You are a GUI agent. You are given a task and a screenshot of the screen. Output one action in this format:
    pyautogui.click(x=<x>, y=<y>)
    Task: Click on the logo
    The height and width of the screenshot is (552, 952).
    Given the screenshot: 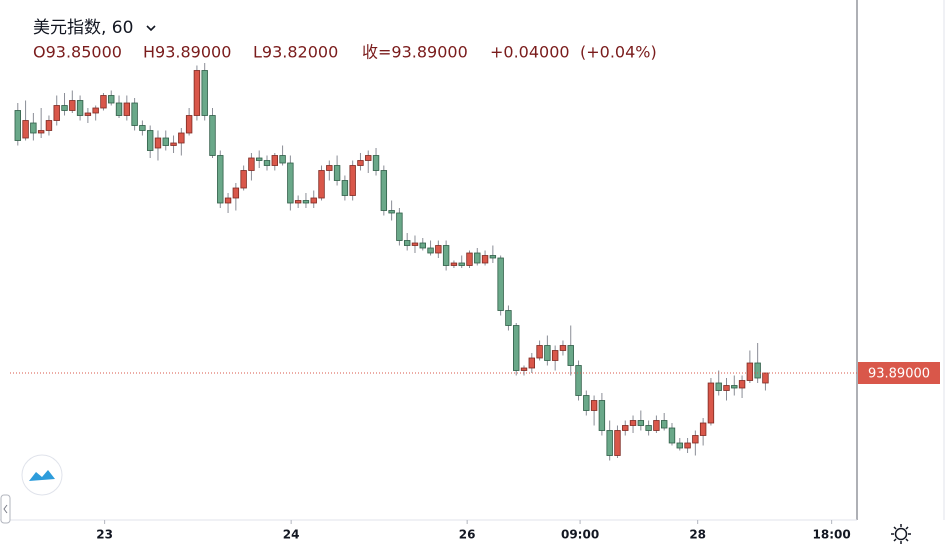 What is the action you would take?
    pyautogui.click(x=42, y=475)
    